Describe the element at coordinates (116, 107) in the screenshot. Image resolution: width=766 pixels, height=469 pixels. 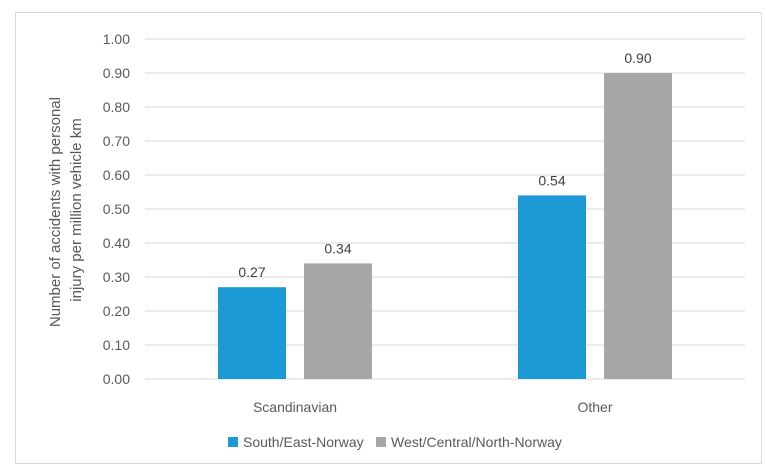
I see `y-tick-label: 0.80` at that location.